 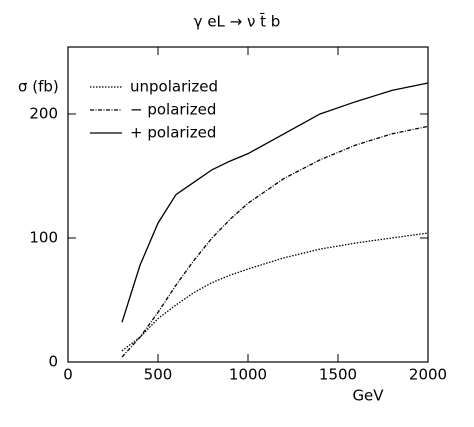 What do you see at coordinates (173, 133) in the screenshot?
I see `legend-label: + polarized` at bounding box center [173, 133].